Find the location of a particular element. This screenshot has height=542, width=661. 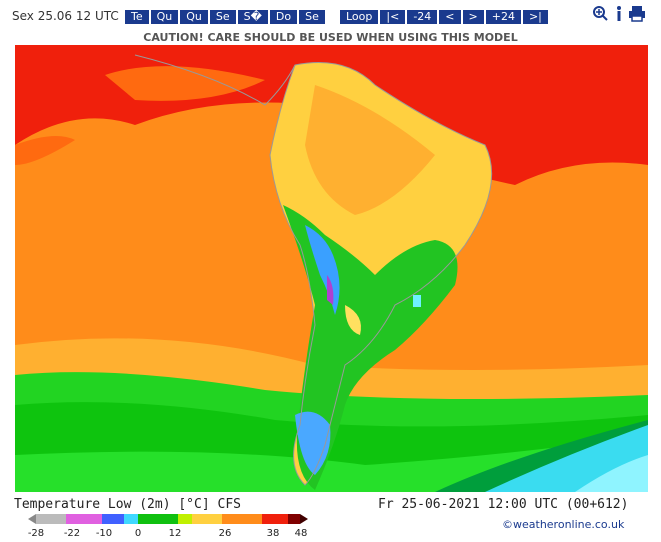

color-scale: -28 -22 -10 0 12 26 38 48 is located at coordinates (168, 526).